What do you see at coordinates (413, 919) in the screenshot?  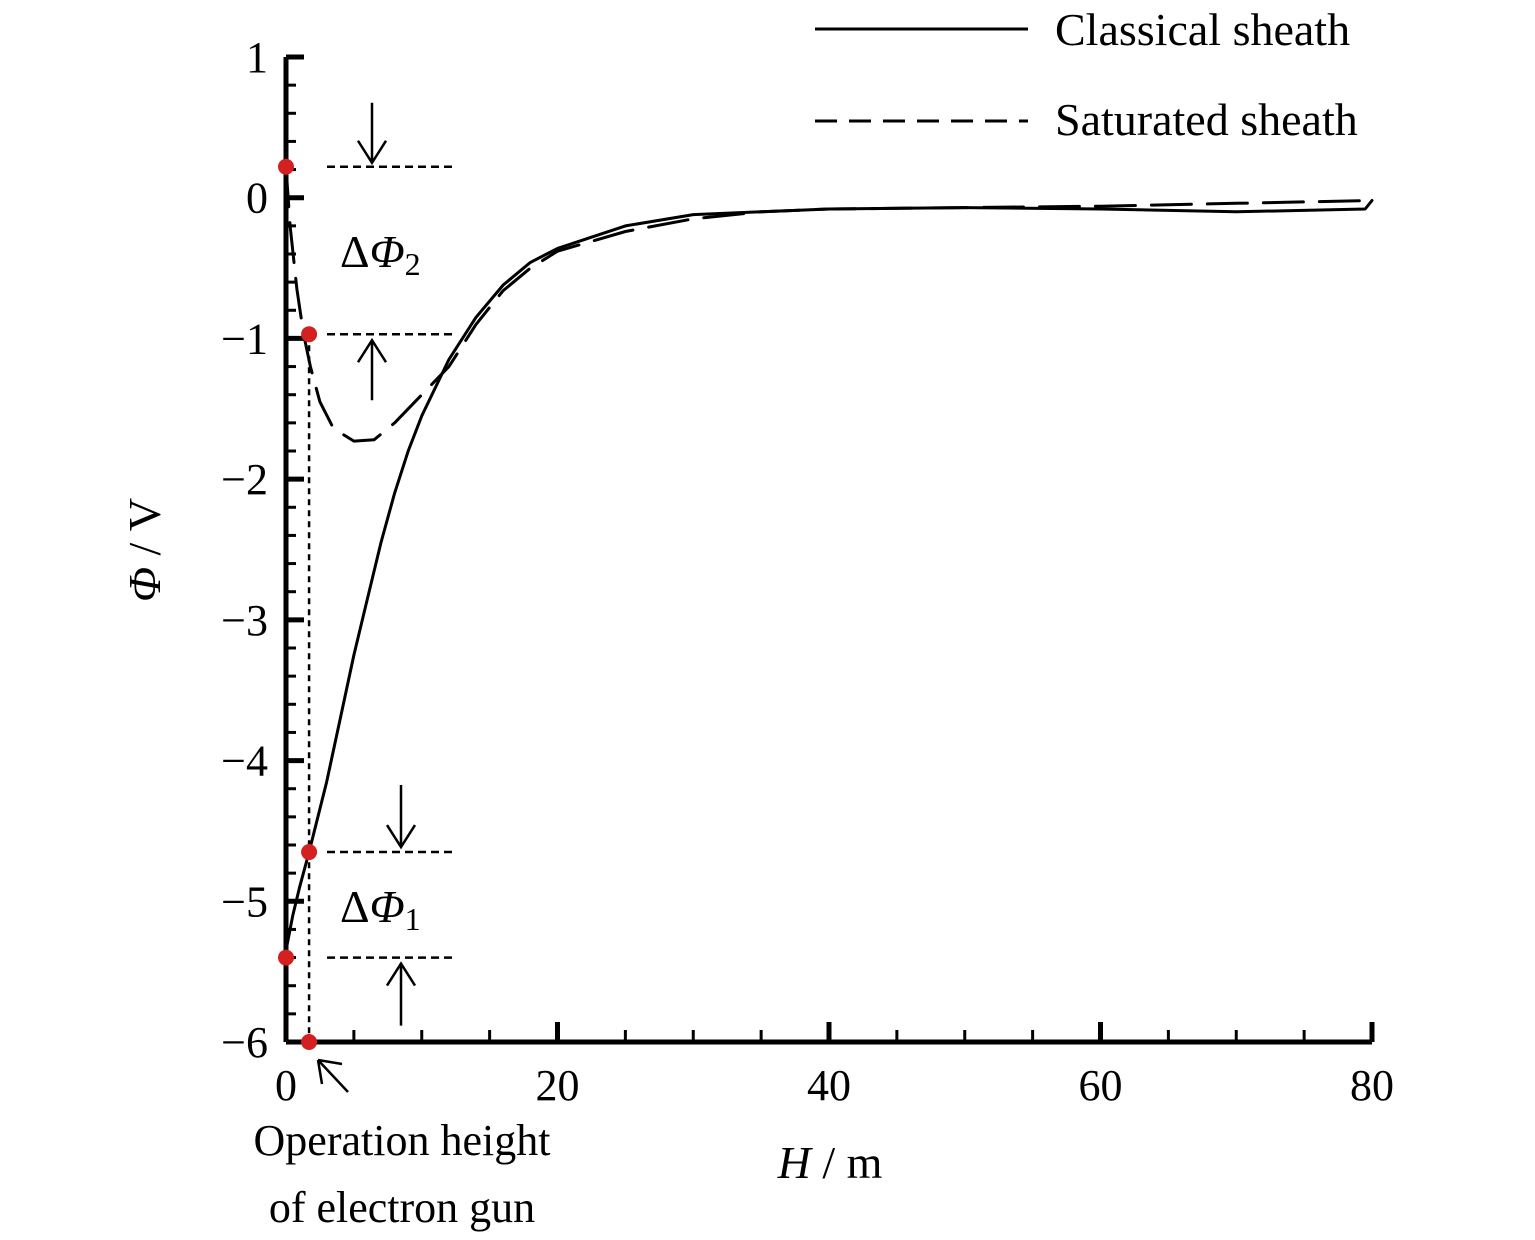 I see `delta-phi-1-sub: 1` at bounding box center [413, 919].